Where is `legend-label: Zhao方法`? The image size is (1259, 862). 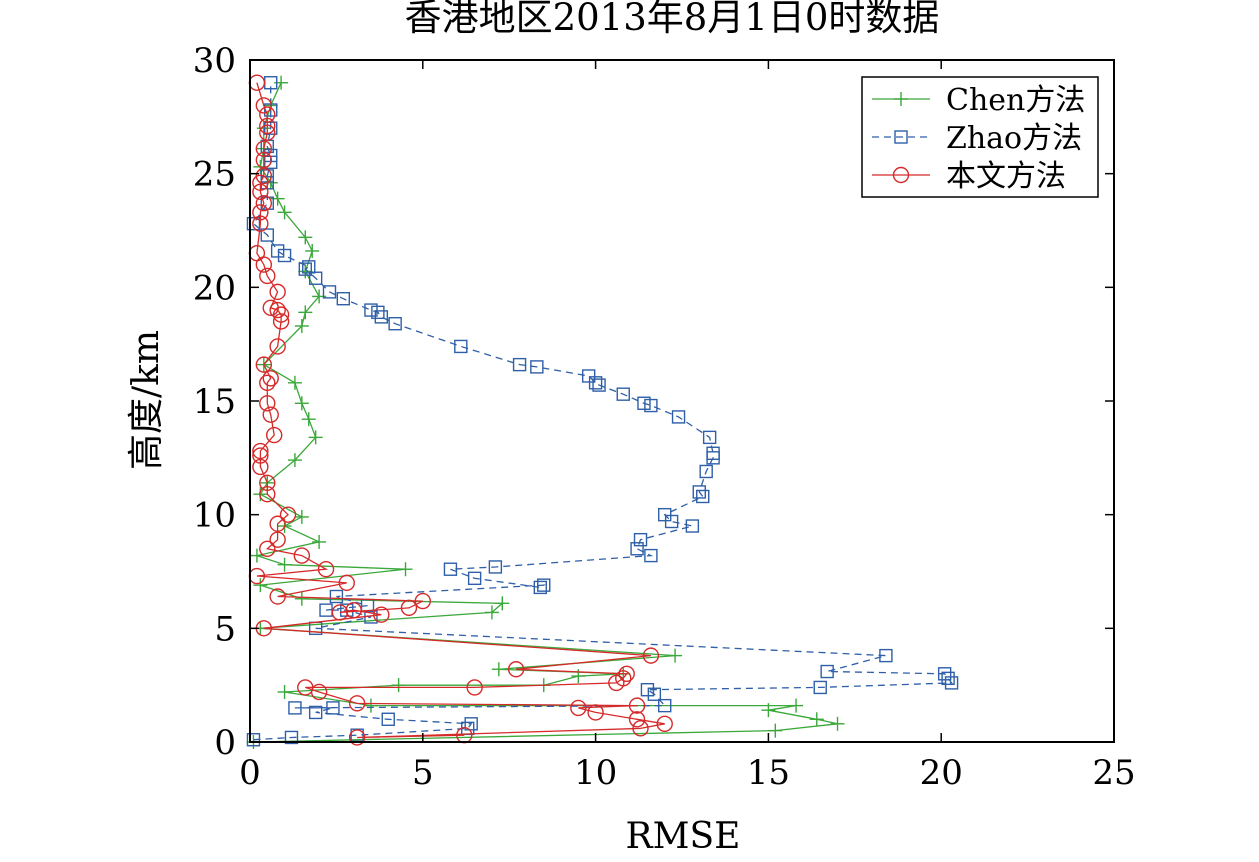
legend-label: Zhao方法 is located at coordinates (1014, 138).